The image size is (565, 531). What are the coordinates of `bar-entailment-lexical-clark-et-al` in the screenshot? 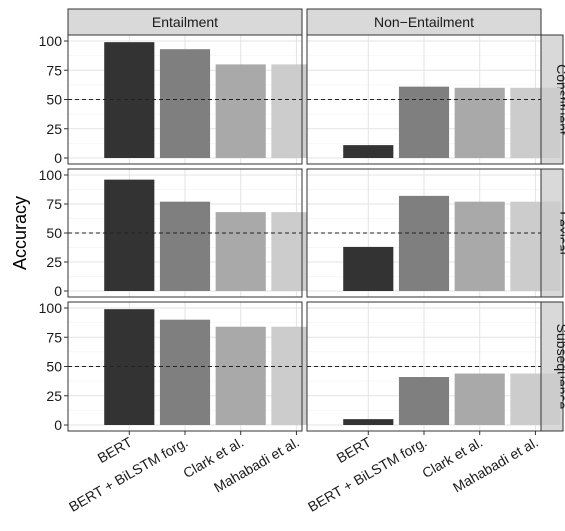 It's located at (240, 251).